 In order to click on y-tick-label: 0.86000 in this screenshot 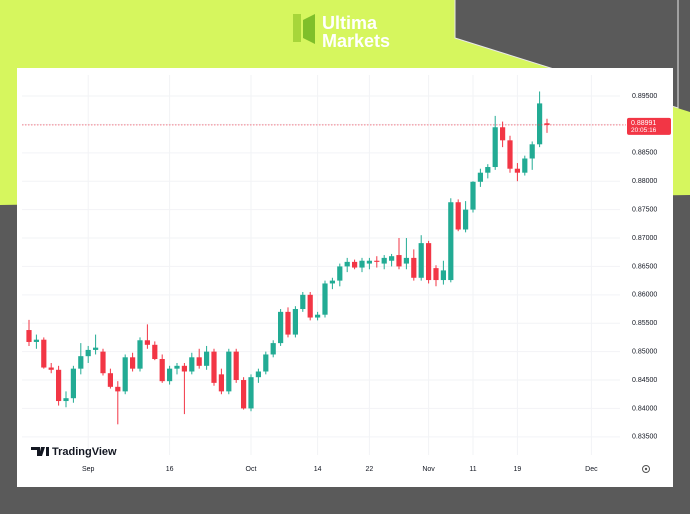, I will do `click(644, 295)`.